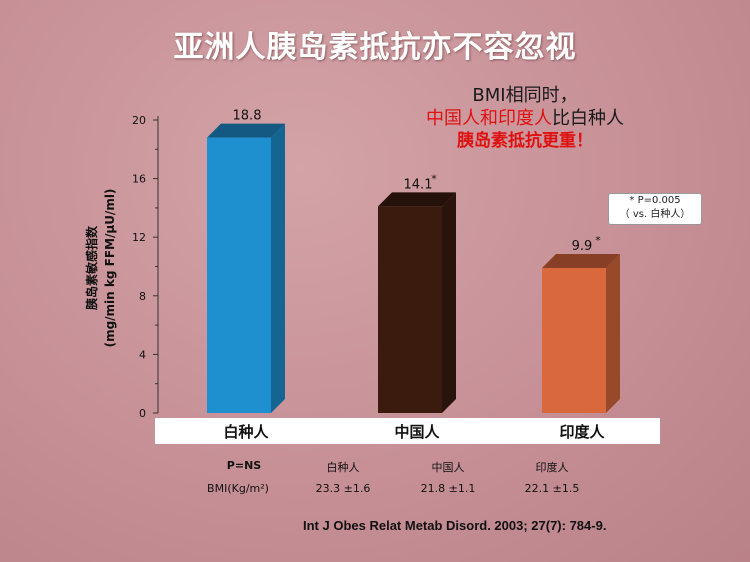 The image size is (750, 562). I want to click on p-value-line-2: （ vs. 白种人）, so click(655, 214).